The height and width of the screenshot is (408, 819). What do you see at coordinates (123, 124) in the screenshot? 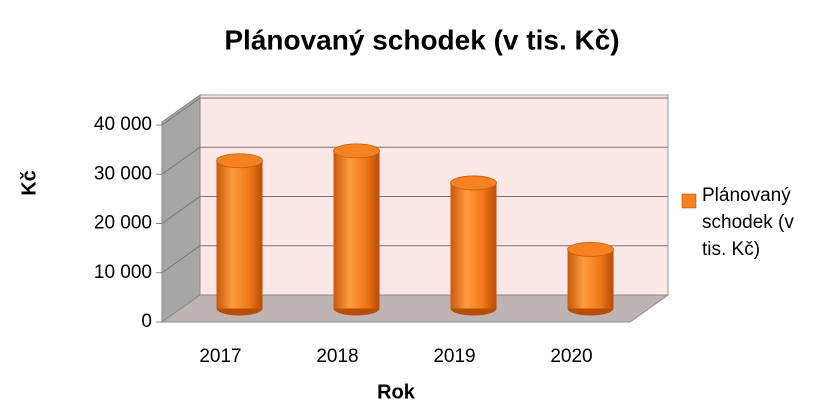
I see `y-tick-label: 40 000` at bounding box center [123, 124].